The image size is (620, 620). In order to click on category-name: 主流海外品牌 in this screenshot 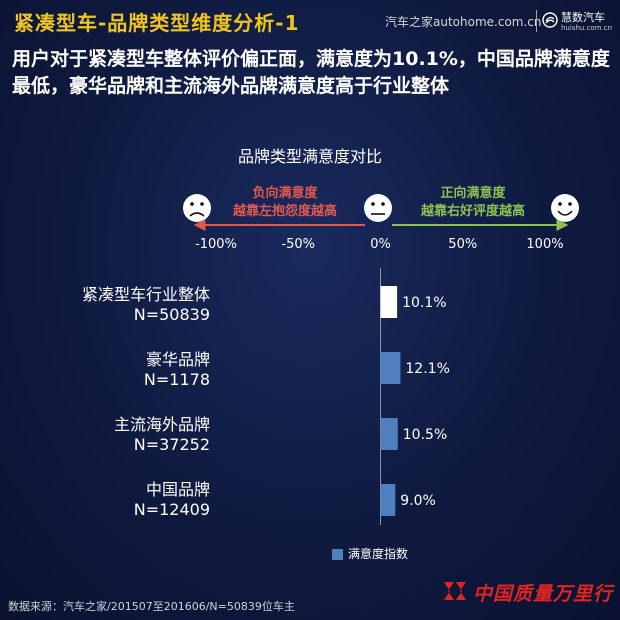, I will do `click(161, 424)`.